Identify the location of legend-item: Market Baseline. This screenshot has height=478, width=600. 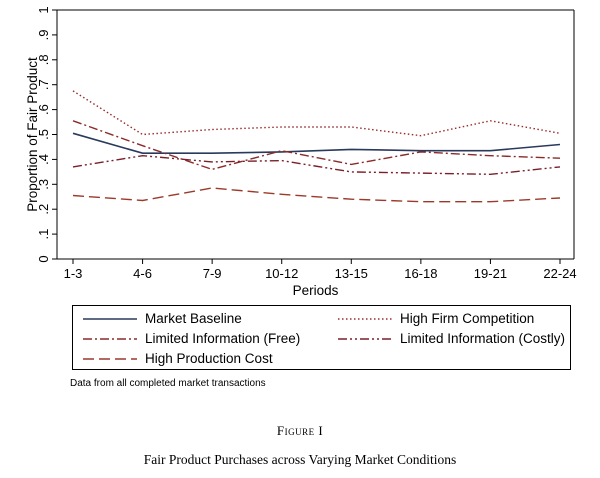
(162, 318).